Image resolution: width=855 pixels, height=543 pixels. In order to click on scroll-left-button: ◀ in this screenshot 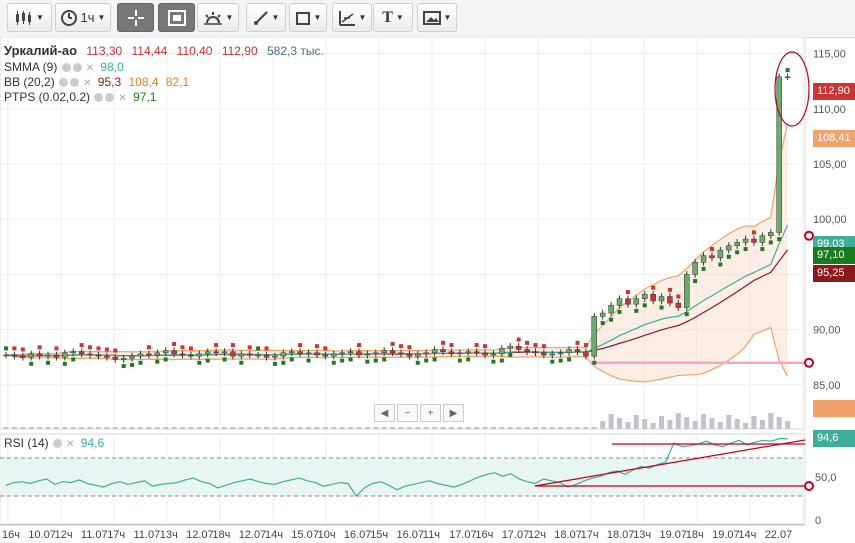, I will do `click(384, 413)`.